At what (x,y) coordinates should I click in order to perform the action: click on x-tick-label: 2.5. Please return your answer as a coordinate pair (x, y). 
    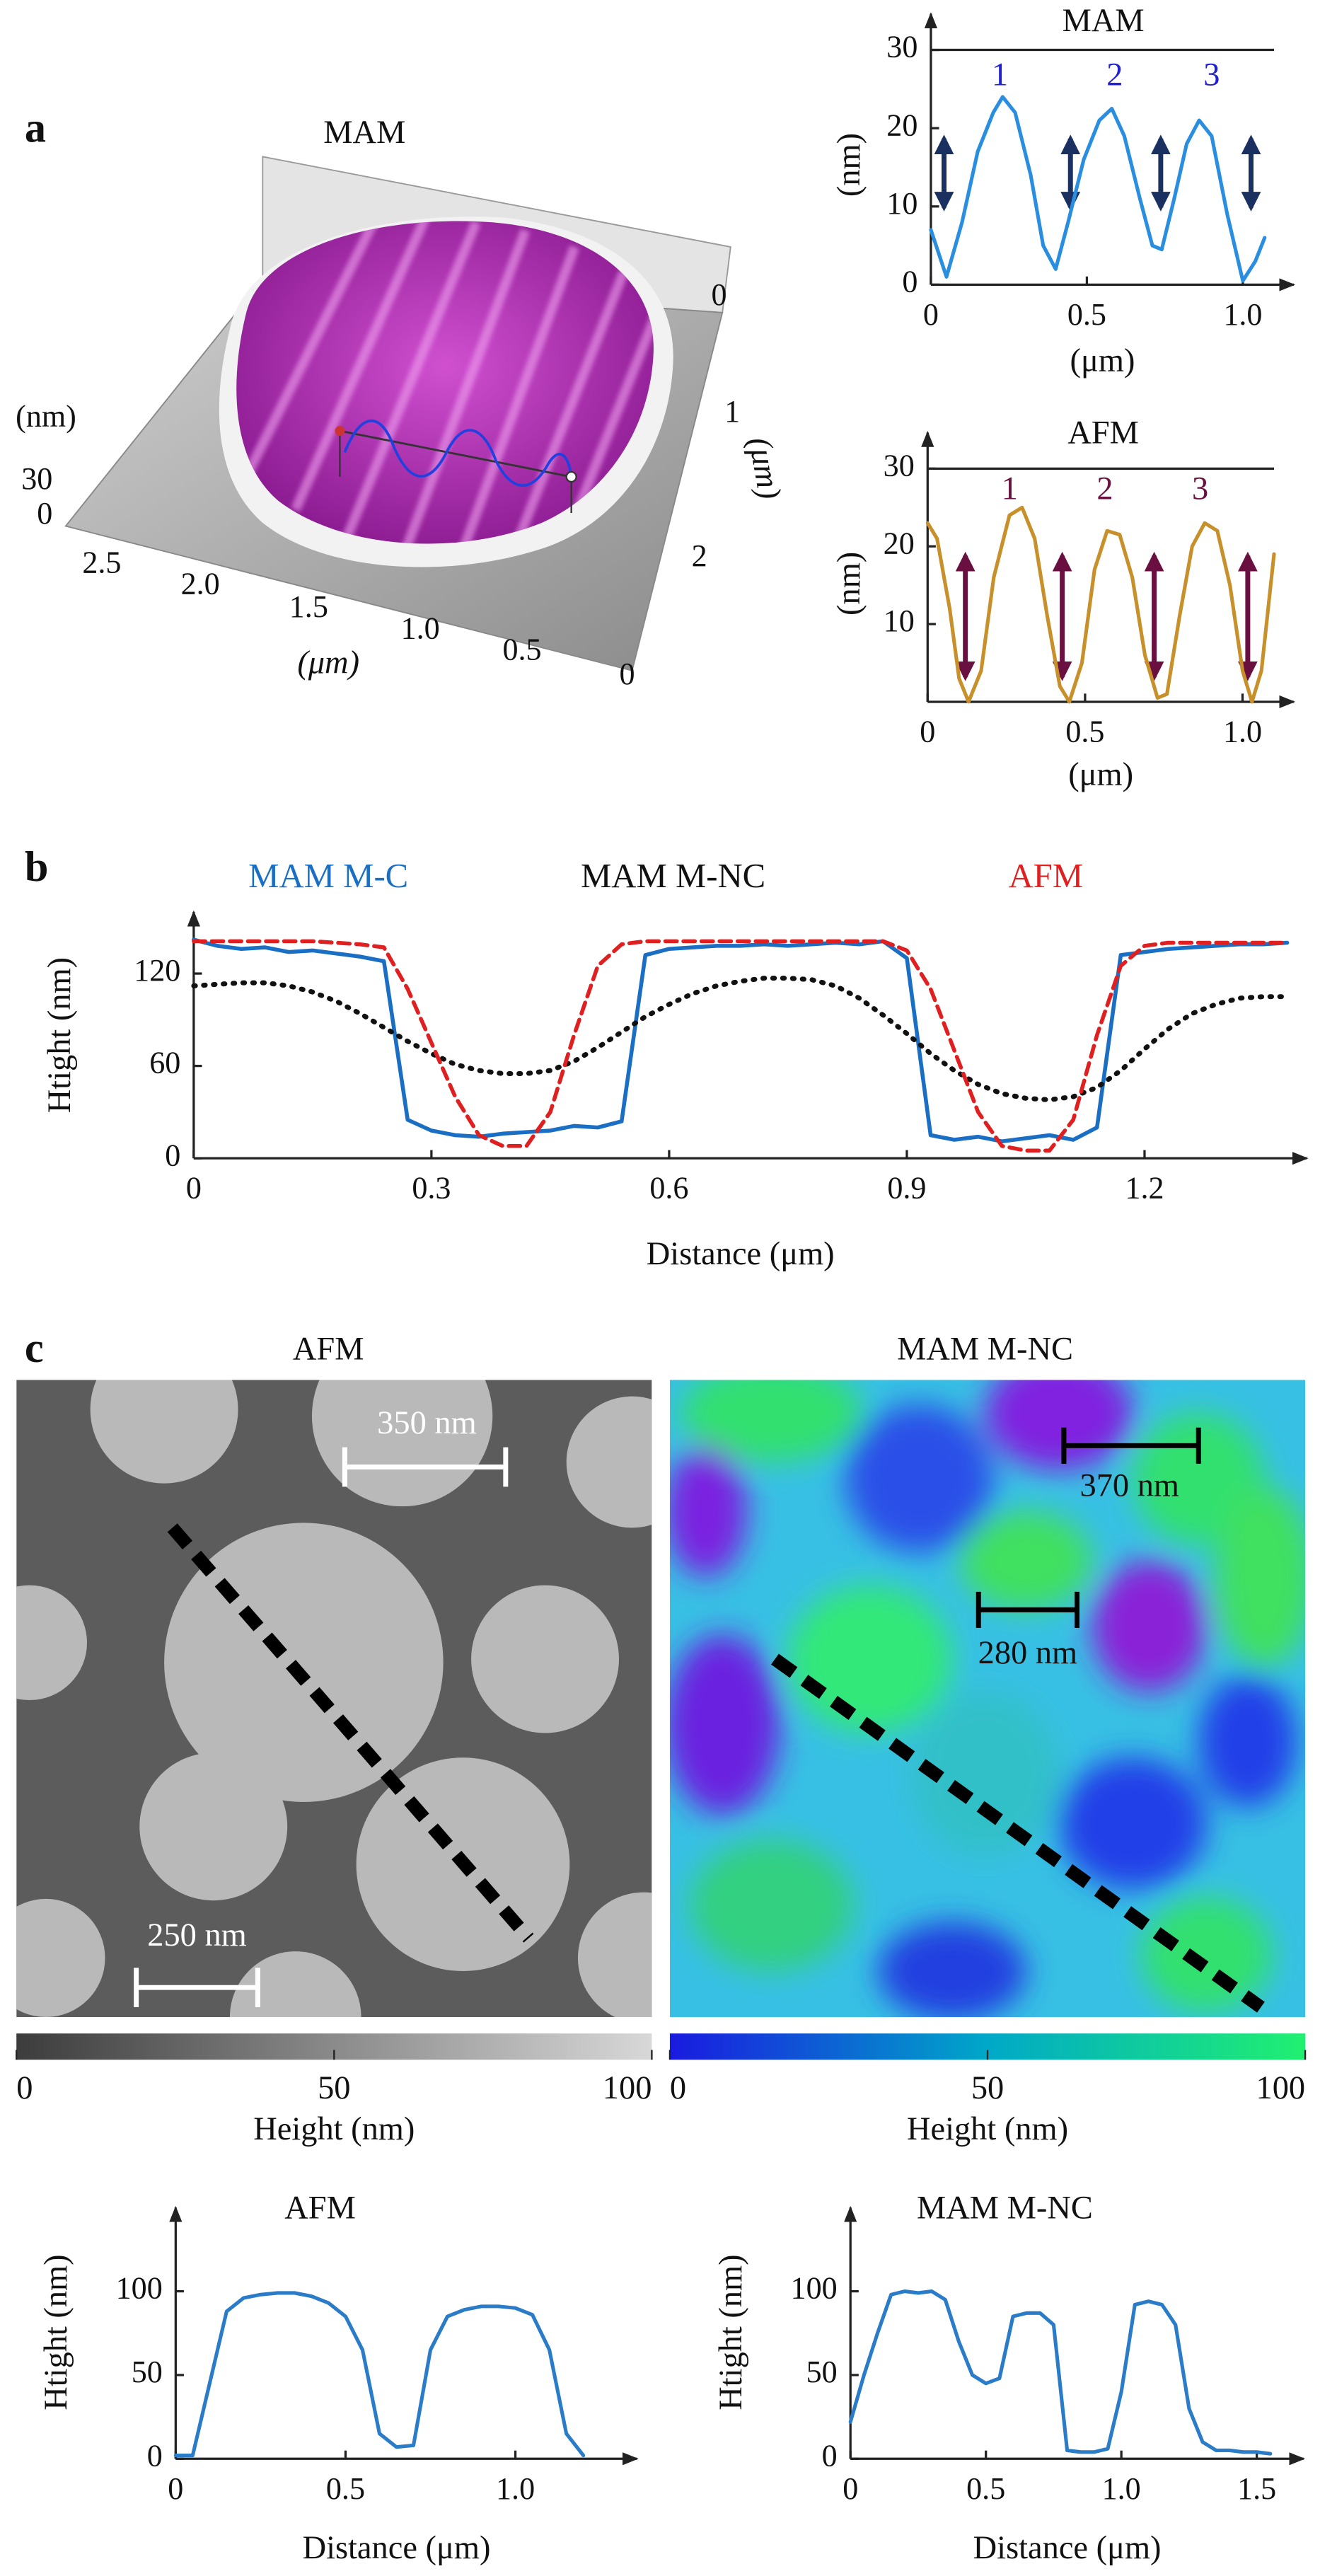
    Looking at the image, I should click on (101, 562).